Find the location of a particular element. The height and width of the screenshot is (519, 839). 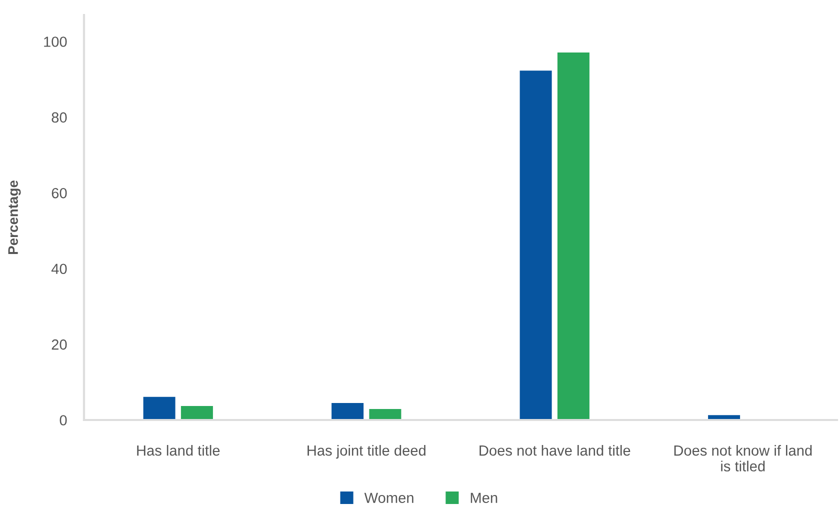

y-tick-label: 20 is located at coordinates (59, 344).